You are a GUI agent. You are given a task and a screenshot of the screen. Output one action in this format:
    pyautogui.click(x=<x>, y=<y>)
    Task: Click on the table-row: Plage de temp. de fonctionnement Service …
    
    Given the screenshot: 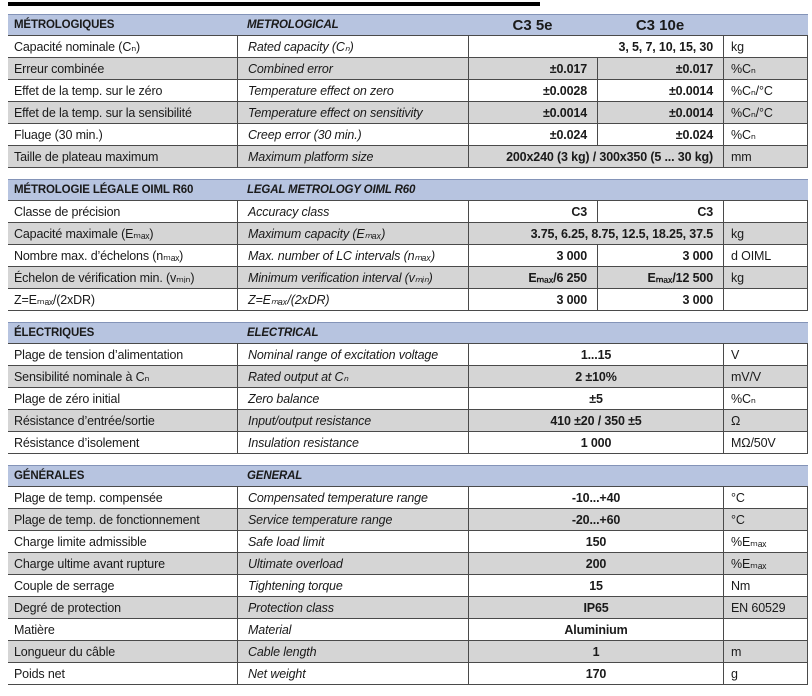 What is the action you would take?
    pyautogui.click(x=408, y=520)
    